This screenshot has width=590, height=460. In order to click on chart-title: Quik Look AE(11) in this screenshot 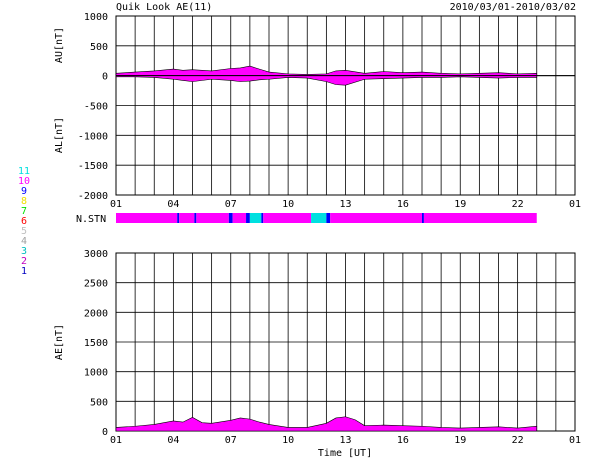, I will do `click(164, 7)`.